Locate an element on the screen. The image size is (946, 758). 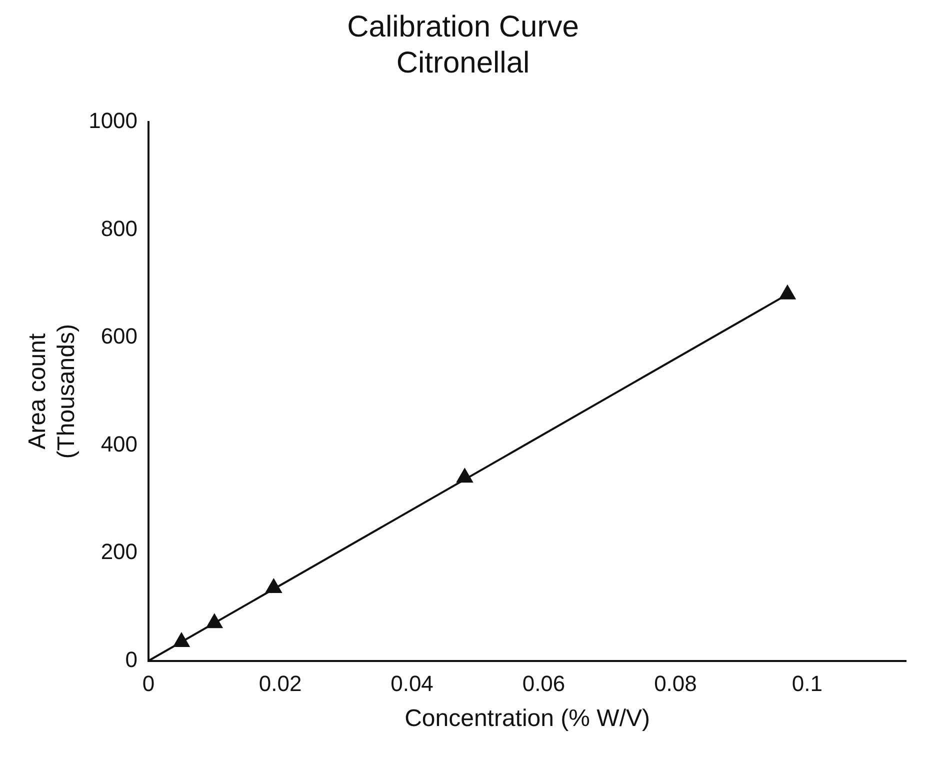
x-tick-label: 0.04 is located at coordinates (412, 683).